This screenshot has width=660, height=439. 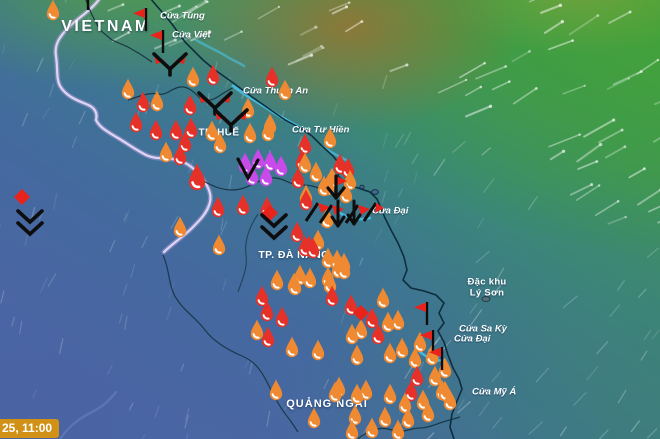 I want to click on flag-pole-marker, so click(x=88, y=5).